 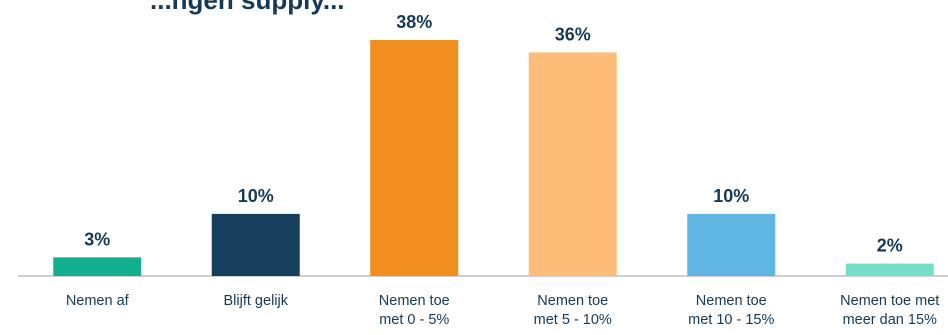 I want to click on x-tick-label: Nemen toe met meer dan 15%, so click(x=889, y=310).